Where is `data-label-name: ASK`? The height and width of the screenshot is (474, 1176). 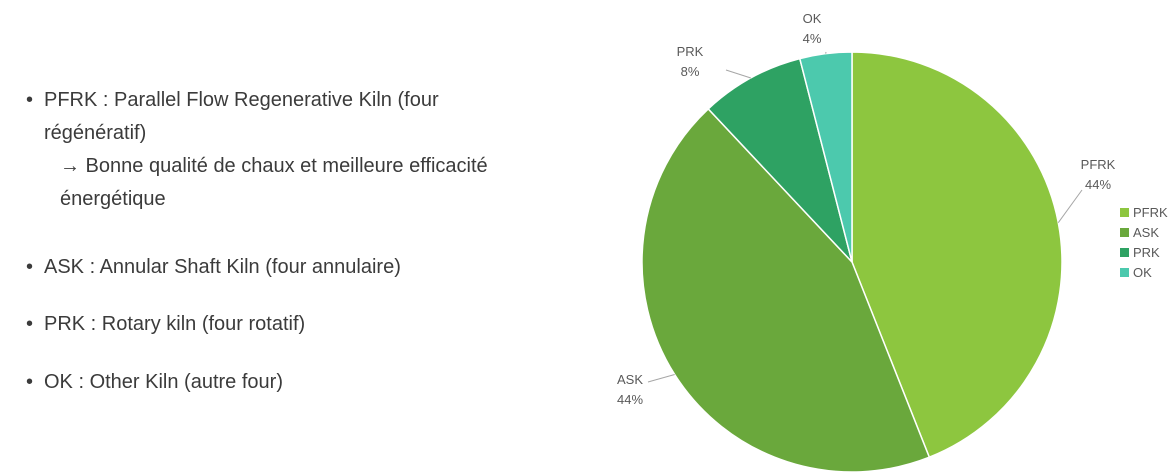
data-label-name: ASK is located at coordinates (630, 379).